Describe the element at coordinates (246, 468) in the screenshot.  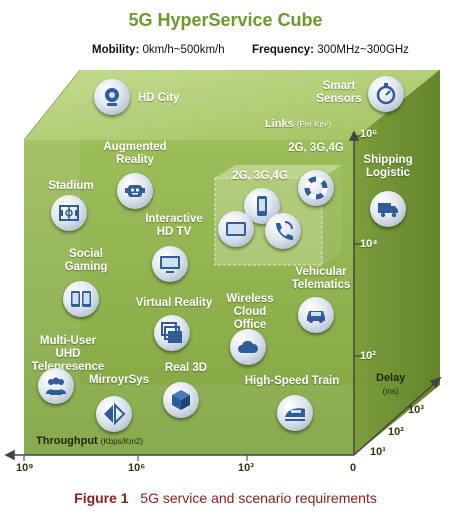
I see `throughput-tick-3: 10³` at that location.